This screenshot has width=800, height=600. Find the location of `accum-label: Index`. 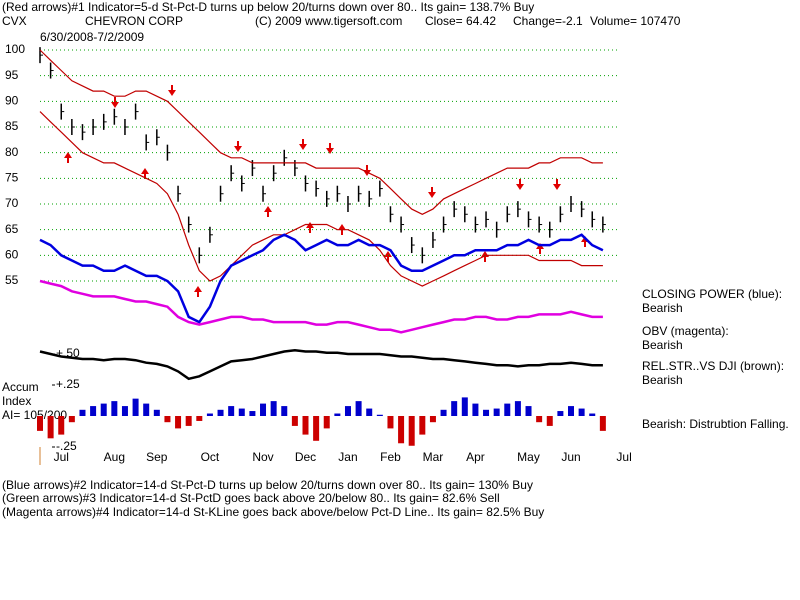

accum-label: Index is located at coordinates (16, 401).